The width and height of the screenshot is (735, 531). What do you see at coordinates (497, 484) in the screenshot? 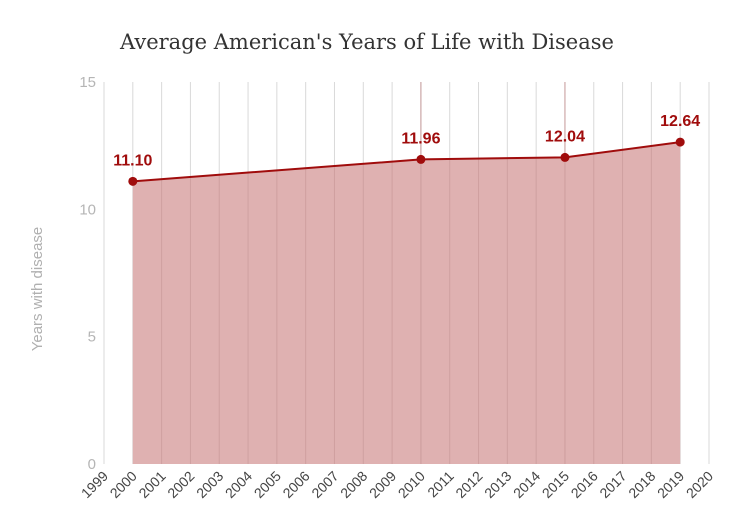
I see `x-tick-label: 2013` at bounding box center [497, 484].